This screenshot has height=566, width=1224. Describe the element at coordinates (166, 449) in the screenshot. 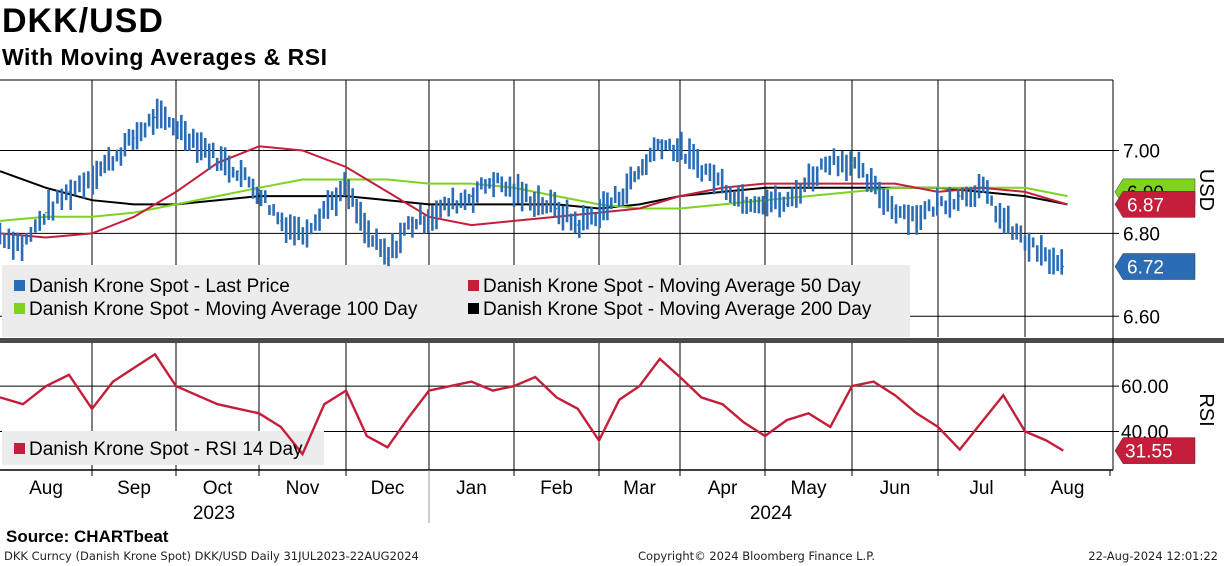

I see `legend-label-rsi: Danish Krone Spot - RSI 14 Day` at that location.